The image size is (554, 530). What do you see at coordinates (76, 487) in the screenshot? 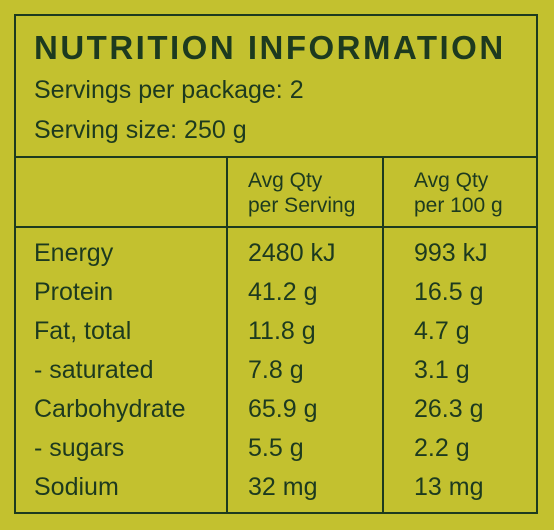
I see `nutrient-name: Sodium` at bounding box center [76, 487].